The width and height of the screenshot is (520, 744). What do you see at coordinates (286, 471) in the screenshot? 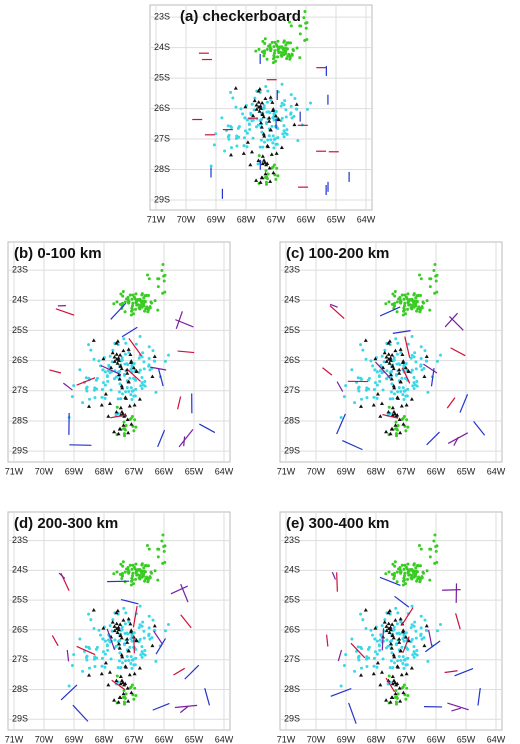
I see `x-tick-label: 71W` at bounding box center [286, 471].